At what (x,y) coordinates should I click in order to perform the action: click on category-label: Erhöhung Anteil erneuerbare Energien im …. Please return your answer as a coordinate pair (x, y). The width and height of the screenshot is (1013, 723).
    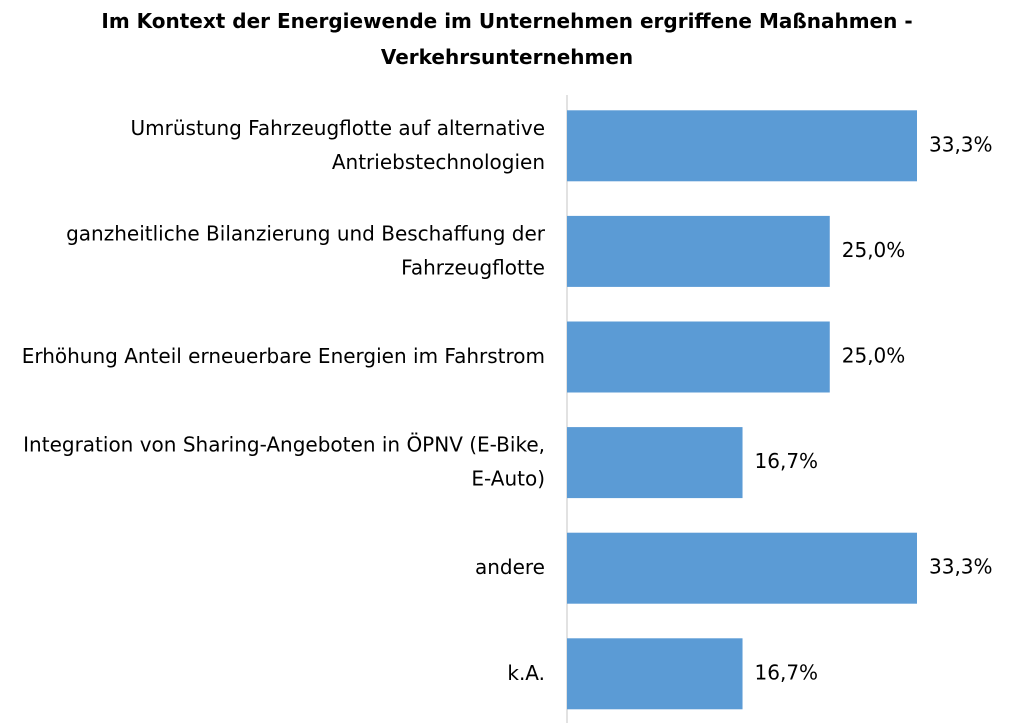
    Looking at the image, I should click on (283, 356).